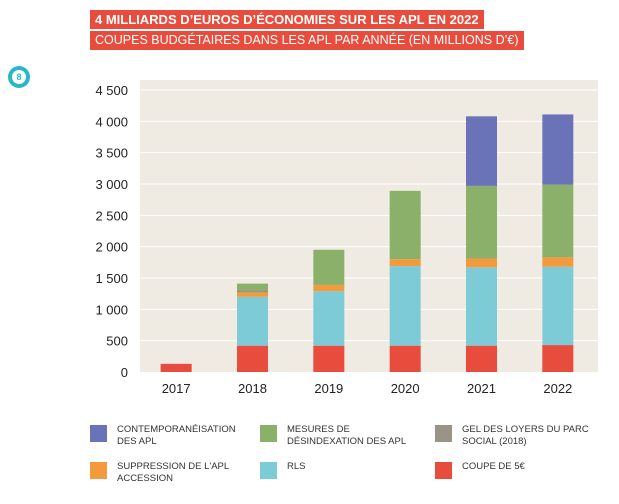 This screenshot has height=504, width=619. What do you see at coordinates (111, 153) in the screenshot?
I see `y-tick-label: 3 500` at bounding box center [111, 153].